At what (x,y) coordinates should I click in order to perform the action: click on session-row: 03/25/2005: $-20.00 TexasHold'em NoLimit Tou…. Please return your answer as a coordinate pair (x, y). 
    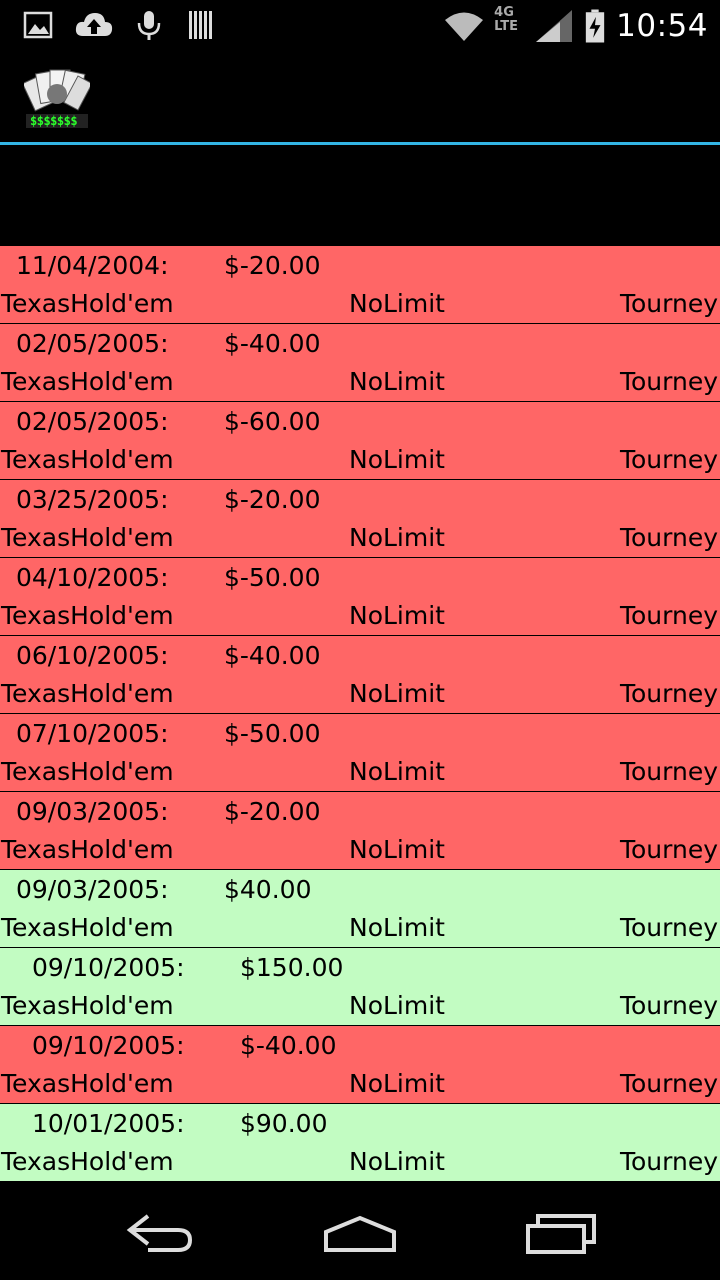
    Looking at the image, I should click on (360, 518).